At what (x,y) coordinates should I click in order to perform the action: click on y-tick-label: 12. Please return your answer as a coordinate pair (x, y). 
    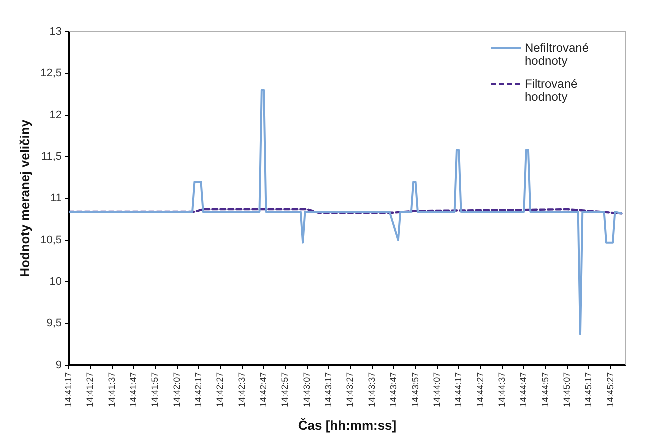
    Looking at the image, I should click on (56, 115).